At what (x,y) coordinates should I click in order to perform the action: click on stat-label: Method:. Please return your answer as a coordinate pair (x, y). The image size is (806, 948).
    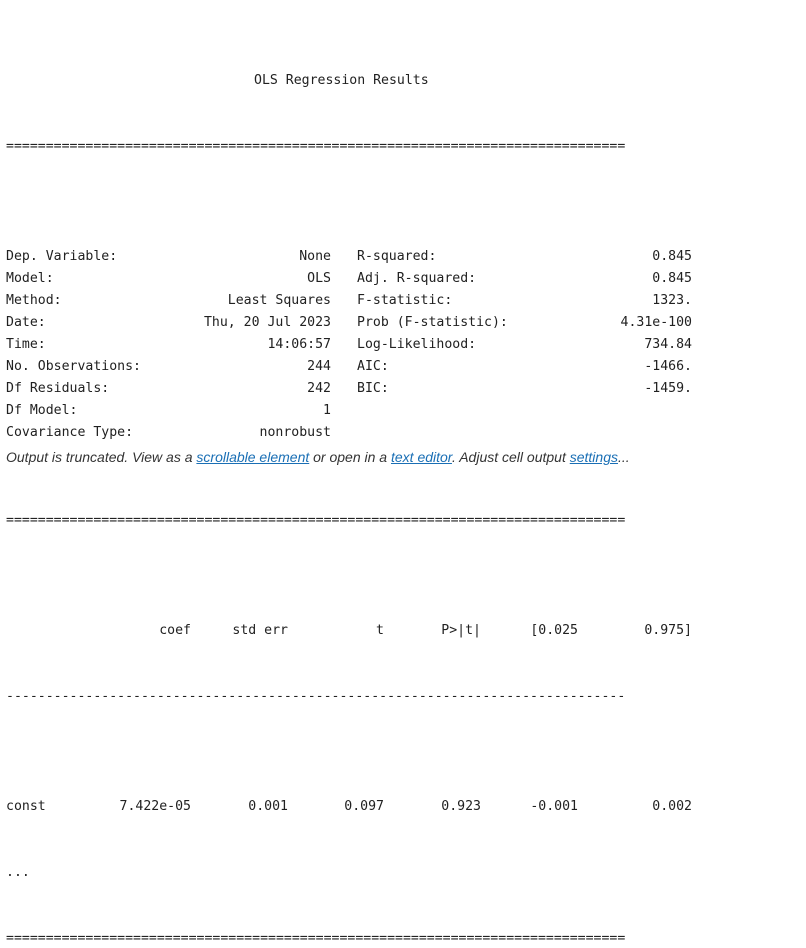
    Looking at the image, I should click on (34, 300).